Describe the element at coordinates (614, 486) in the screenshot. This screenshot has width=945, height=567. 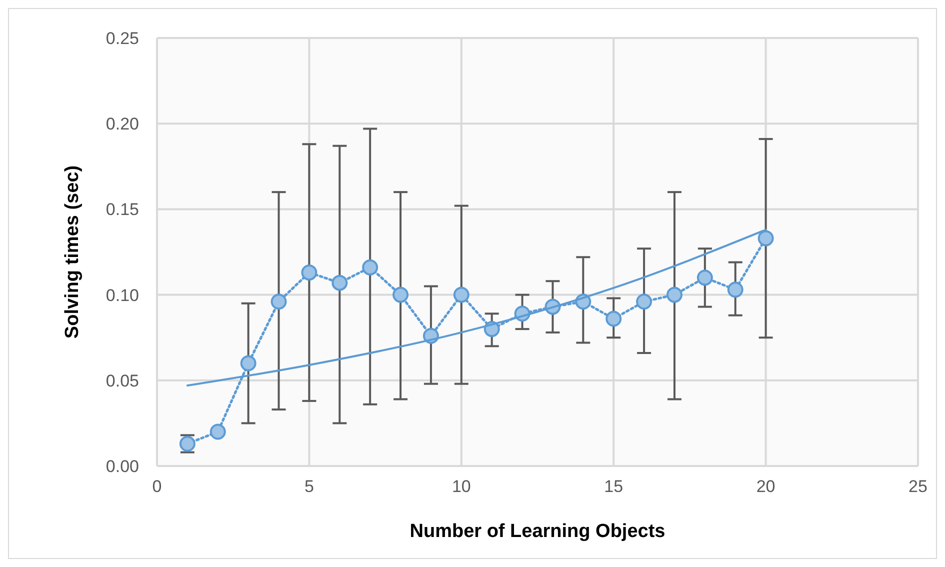
I see `x-tick-label: 15` at that location.